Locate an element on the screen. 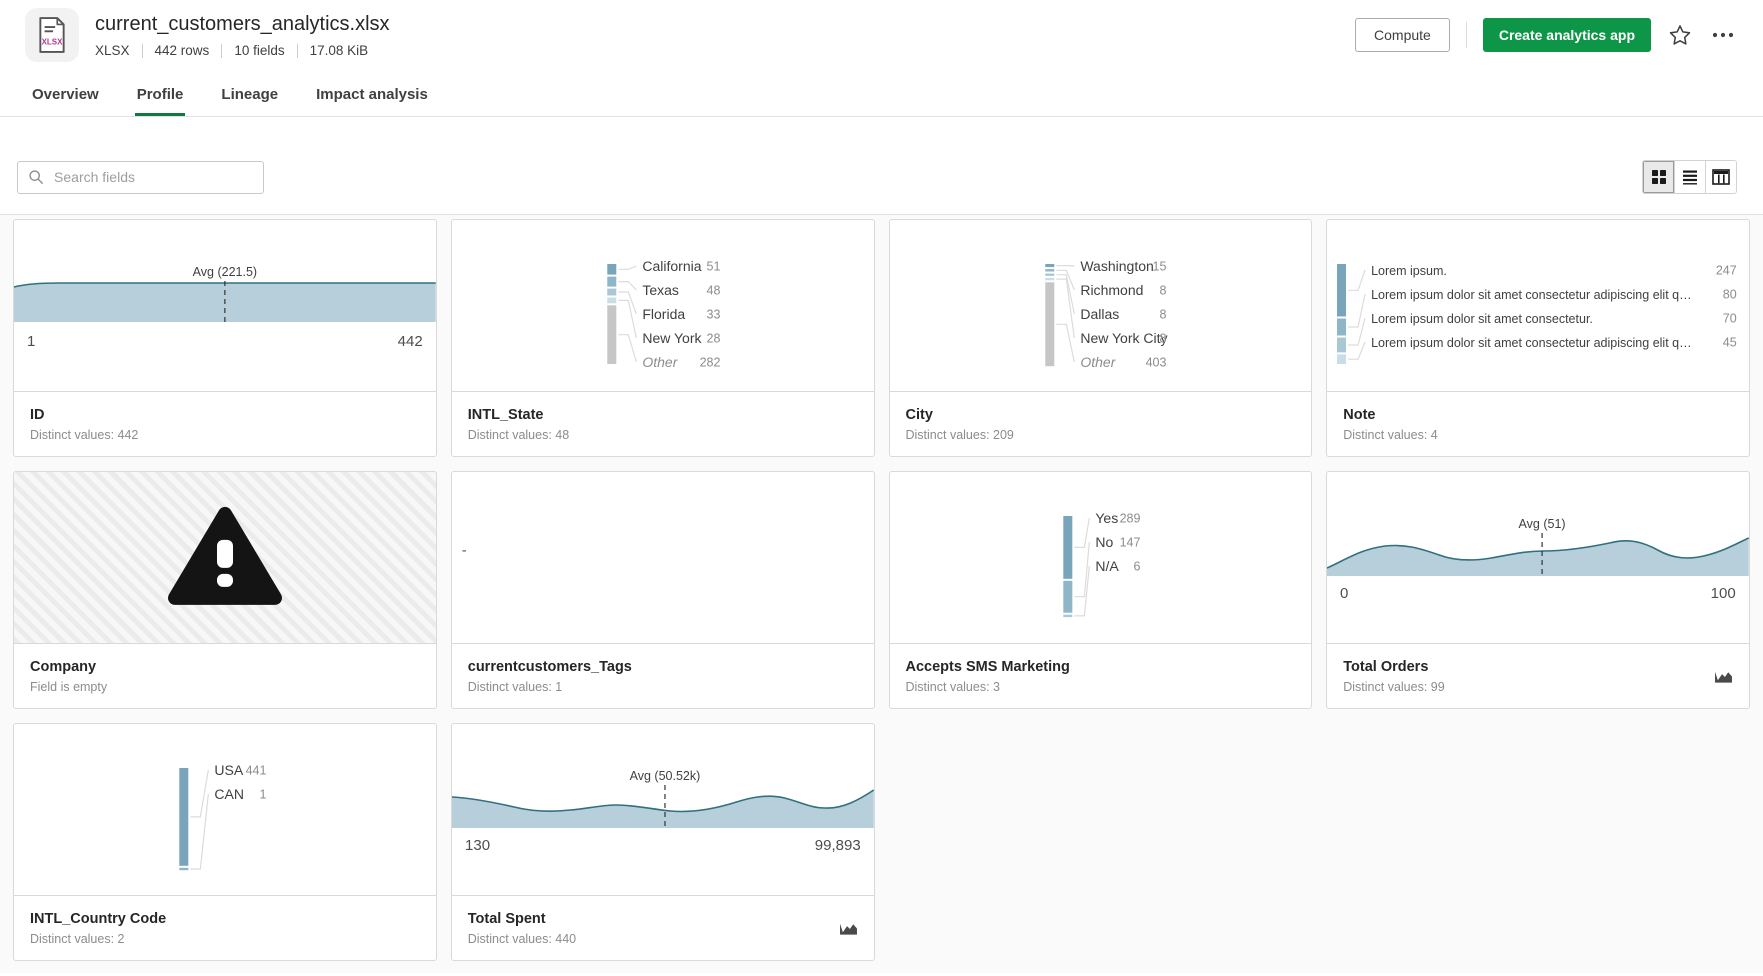 Image resolution: width=1763 pixels, height=976 pixels. favorite-star-button is located at coordinates (1680, 35).